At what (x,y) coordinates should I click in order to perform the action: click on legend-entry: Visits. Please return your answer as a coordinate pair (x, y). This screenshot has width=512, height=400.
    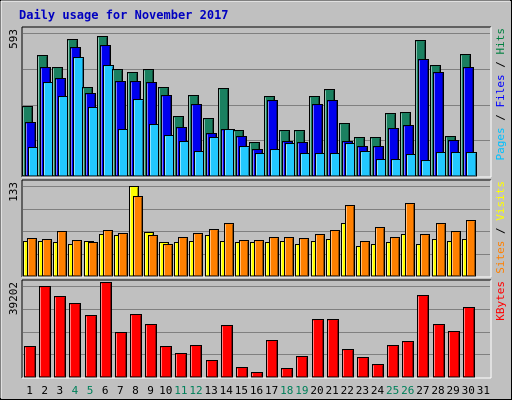
    Looking at the image, I should click on (500, 201).